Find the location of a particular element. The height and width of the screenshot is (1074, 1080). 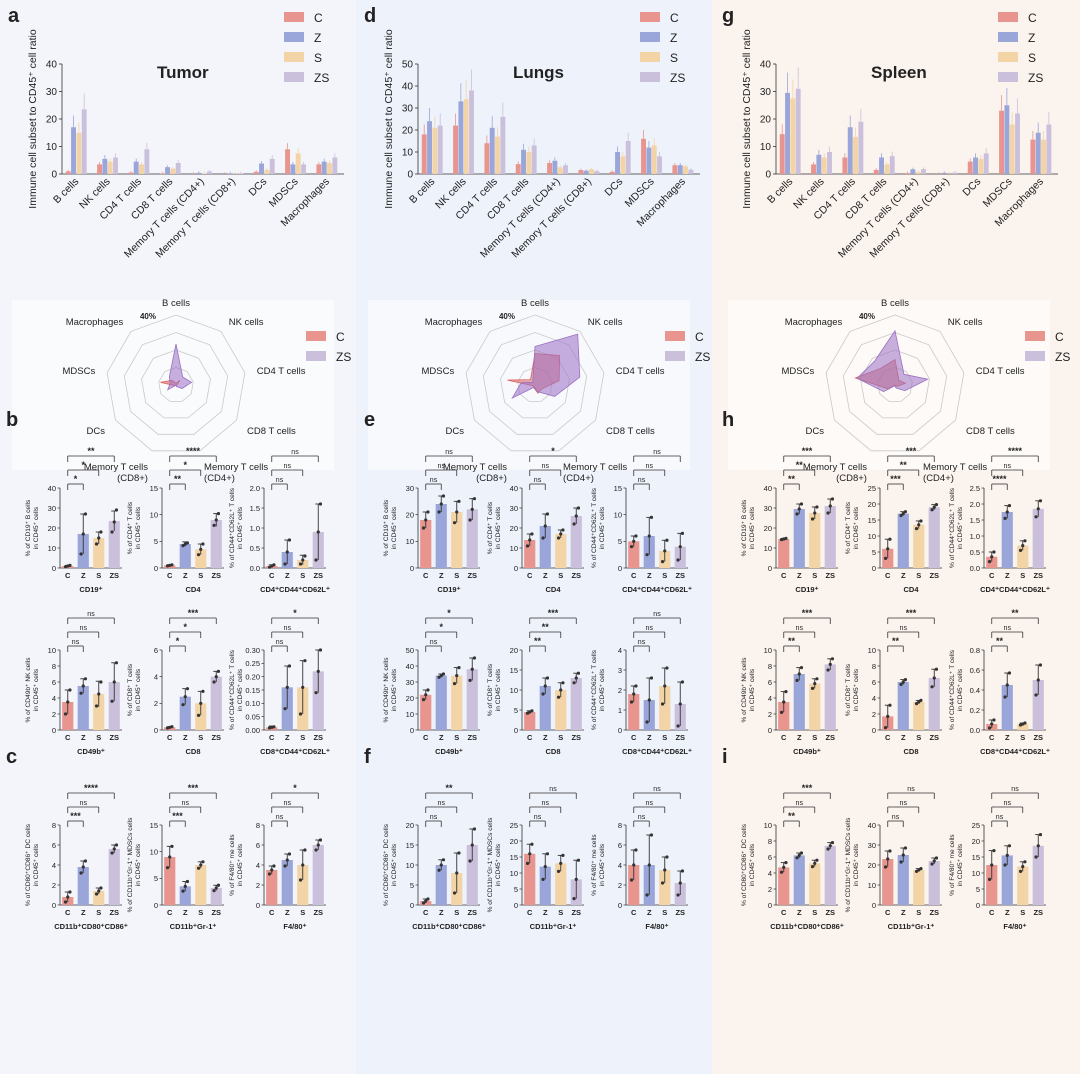

bar-a-C is located at coordinates (99, 169).